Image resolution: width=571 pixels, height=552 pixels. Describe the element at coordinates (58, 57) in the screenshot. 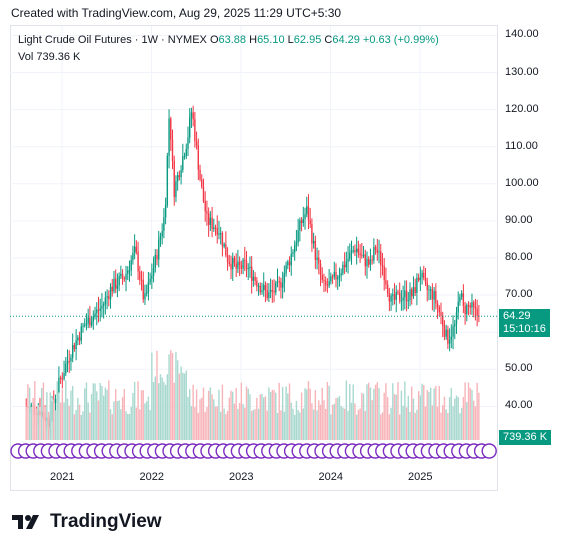

I see `volume-value: 739.36 K` at that location.